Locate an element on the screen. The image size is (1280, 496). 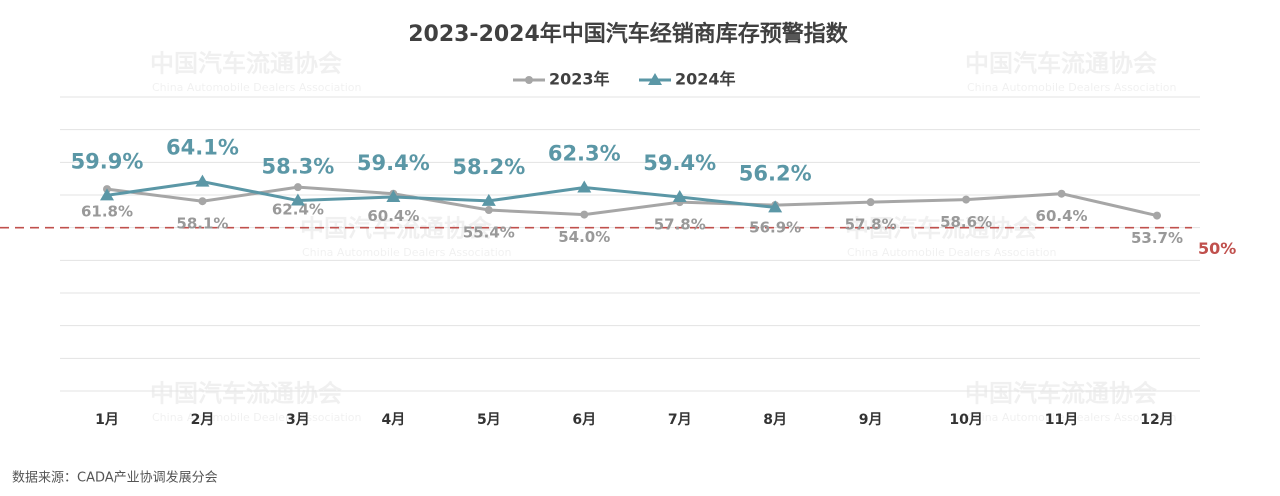
data-label: 62.4% is located at coordinates (298, 210).